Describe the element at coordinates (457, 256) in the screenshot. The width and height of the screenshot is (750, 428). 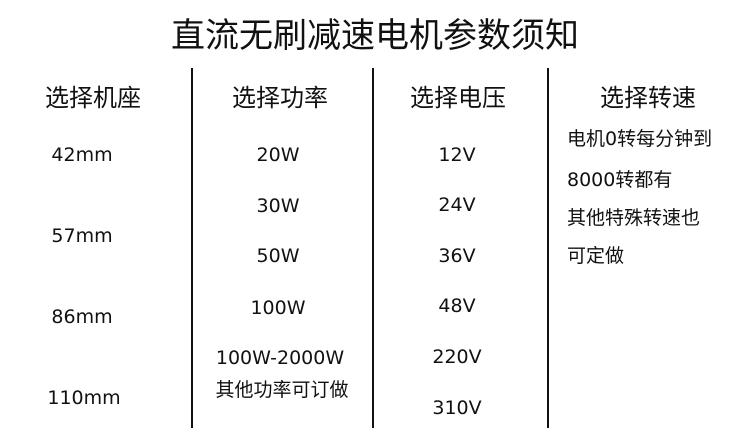
I see `voltage-item: 36V` at that location.